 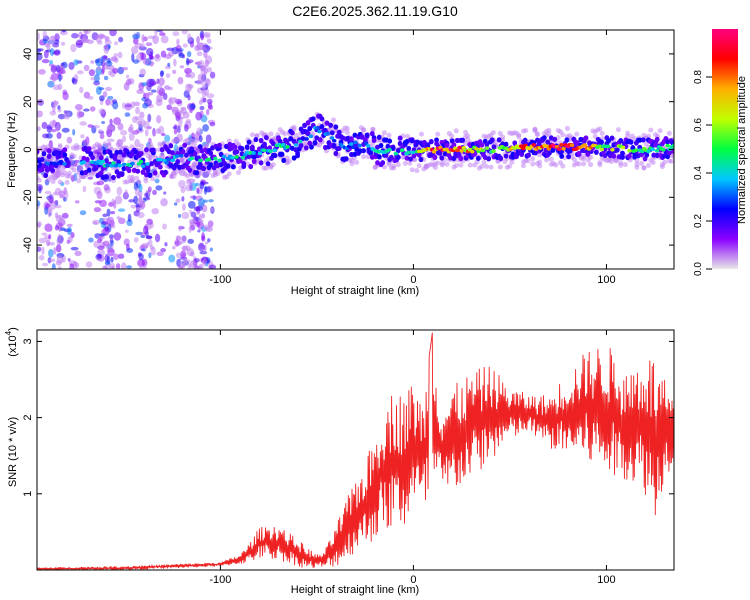 I want to click on spectrogram-y-tick-label: -40, so click(x=28, y=245).